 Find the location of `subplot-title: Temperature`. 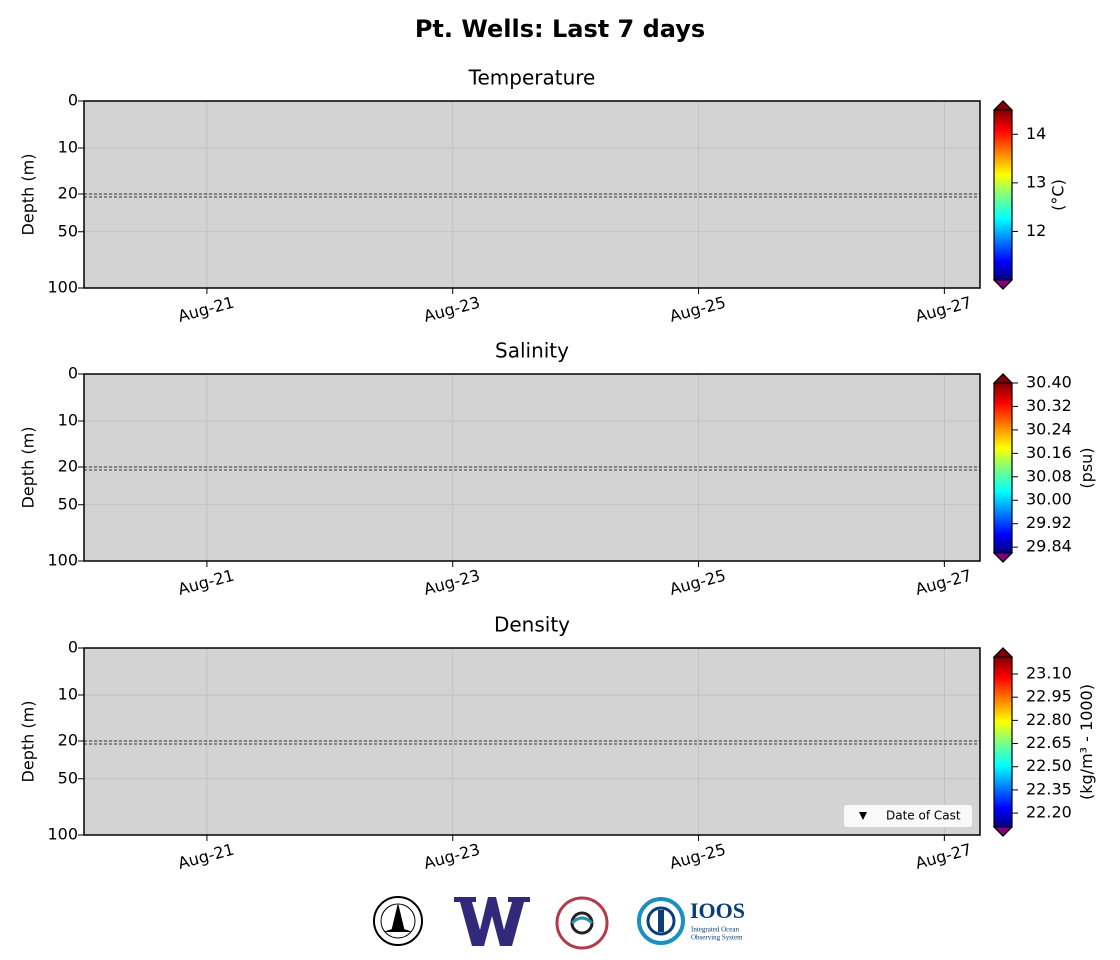

subplot-title: Temperature is located at coordinates (532, 78).